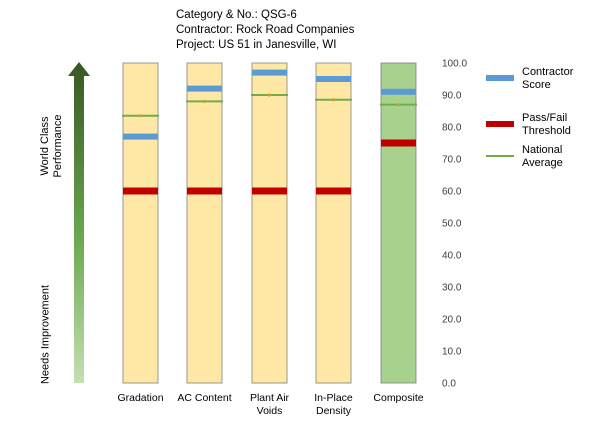 The image size is (600, 438). I want to click on needs-improvement-label: Needs Improvement, so click(46, 335).